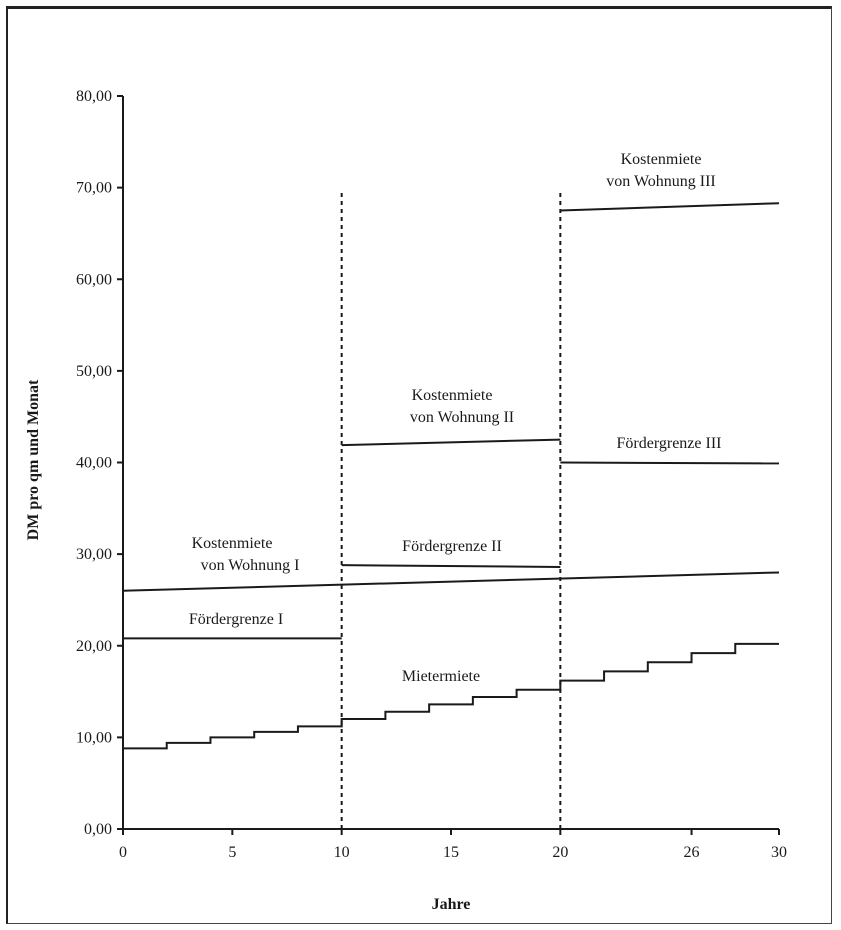 The width and height of the screenshot is (841, 930). Describe the element at coordinates (451, 442) in the screenshot. I see `series-kostenmiete-von-wohnung-ii` at that location.